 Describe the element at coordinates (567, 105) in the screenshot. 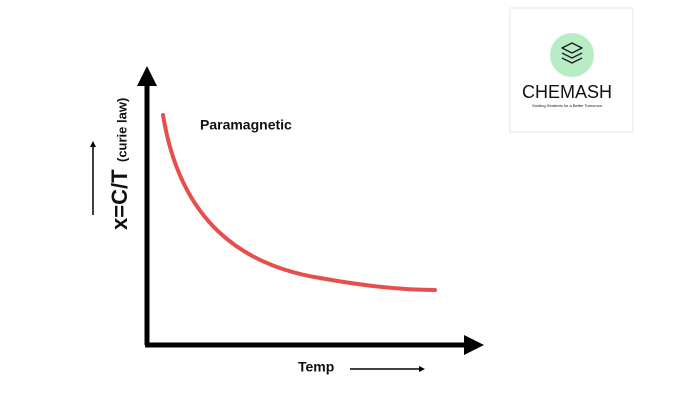

I see `logo-tagline: Guiding Students for a Better Tomorrow` at that location.